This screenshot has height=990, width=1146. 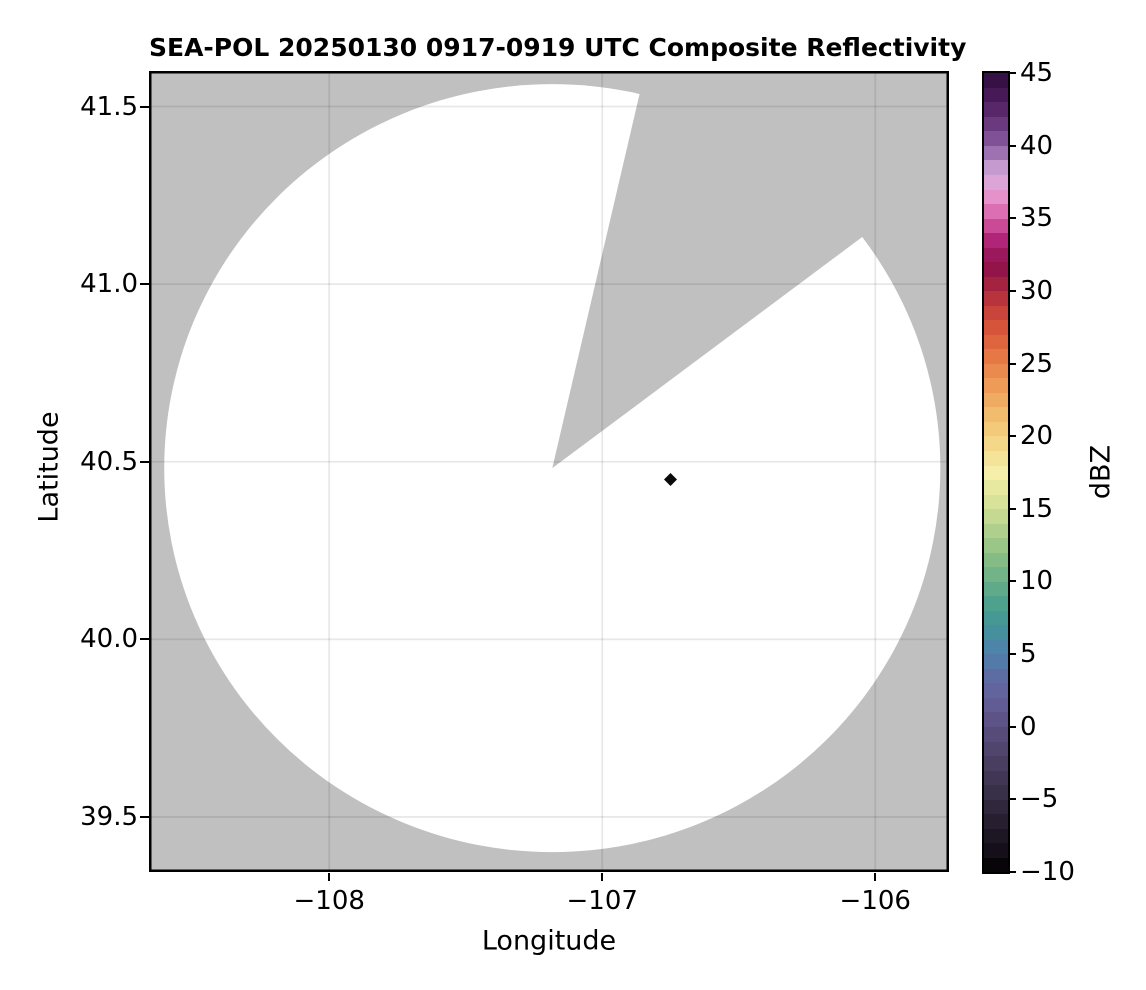 I want to click on y-tick-label: 41.0, so click(x=109, y=284).